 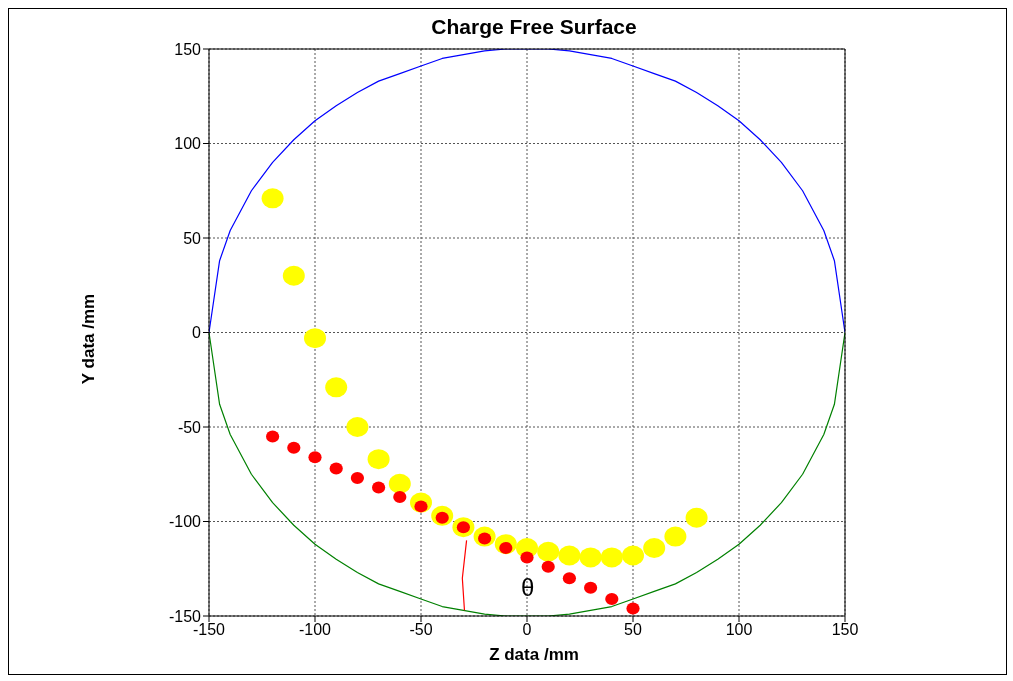 I want to click on x-tick-label: 0, so click(x=527, y=630).